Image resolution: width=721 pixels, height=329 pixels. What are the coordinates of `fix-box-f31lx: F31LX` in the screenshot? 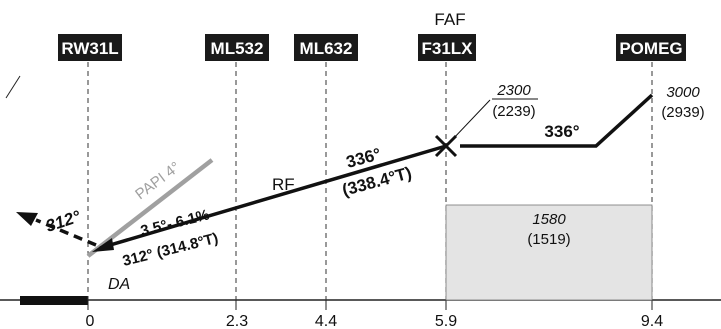 It's located at (447, 47).